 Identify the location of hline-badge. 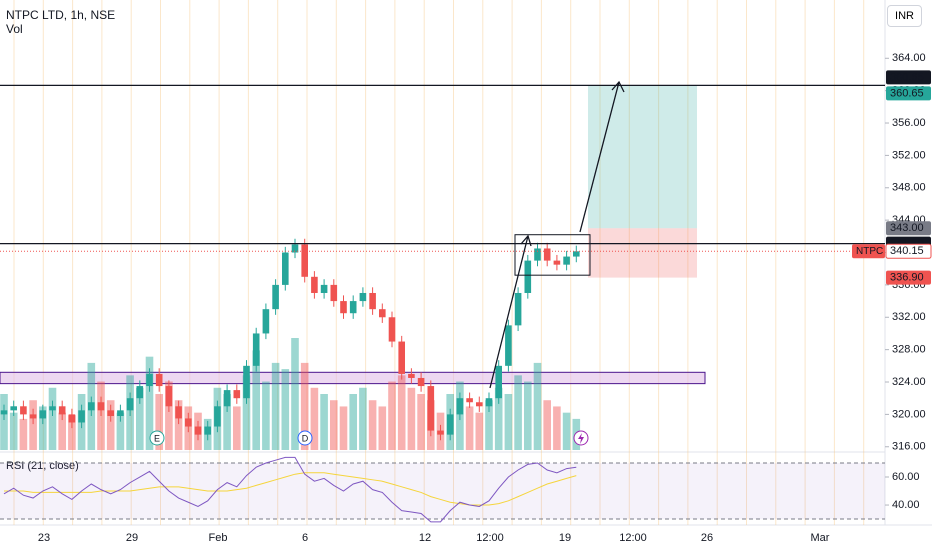
(908, 77).